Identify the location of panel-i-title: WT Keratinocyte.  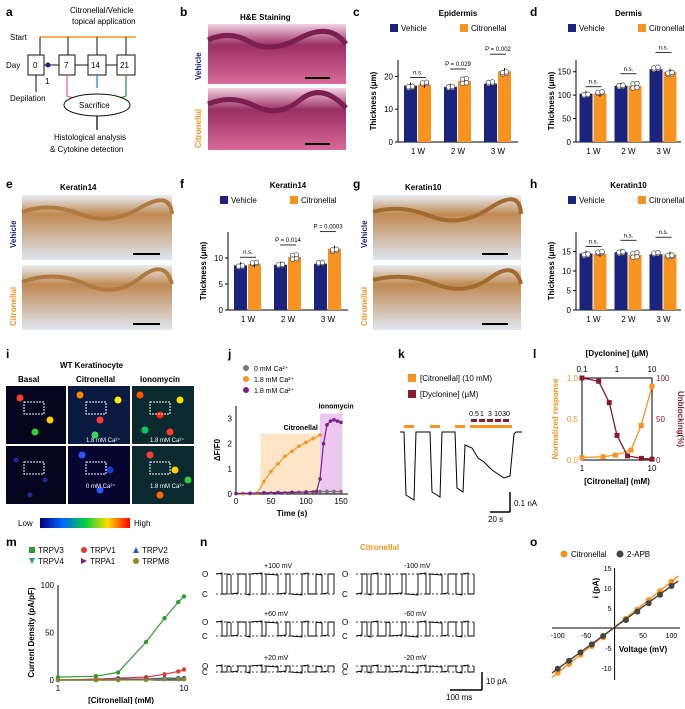
(92, 365).